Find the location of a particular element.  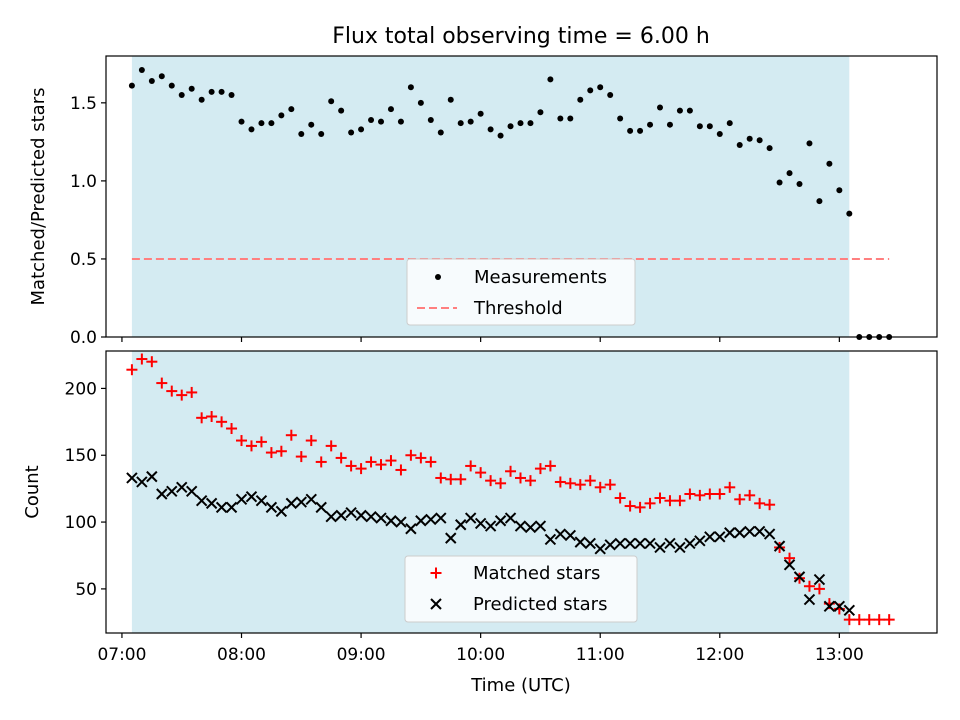

bottom-x-ticks: 07:00 08:00 09:00 10:00 11:00 12:00 13:00 is located at coordinates (480, 649).